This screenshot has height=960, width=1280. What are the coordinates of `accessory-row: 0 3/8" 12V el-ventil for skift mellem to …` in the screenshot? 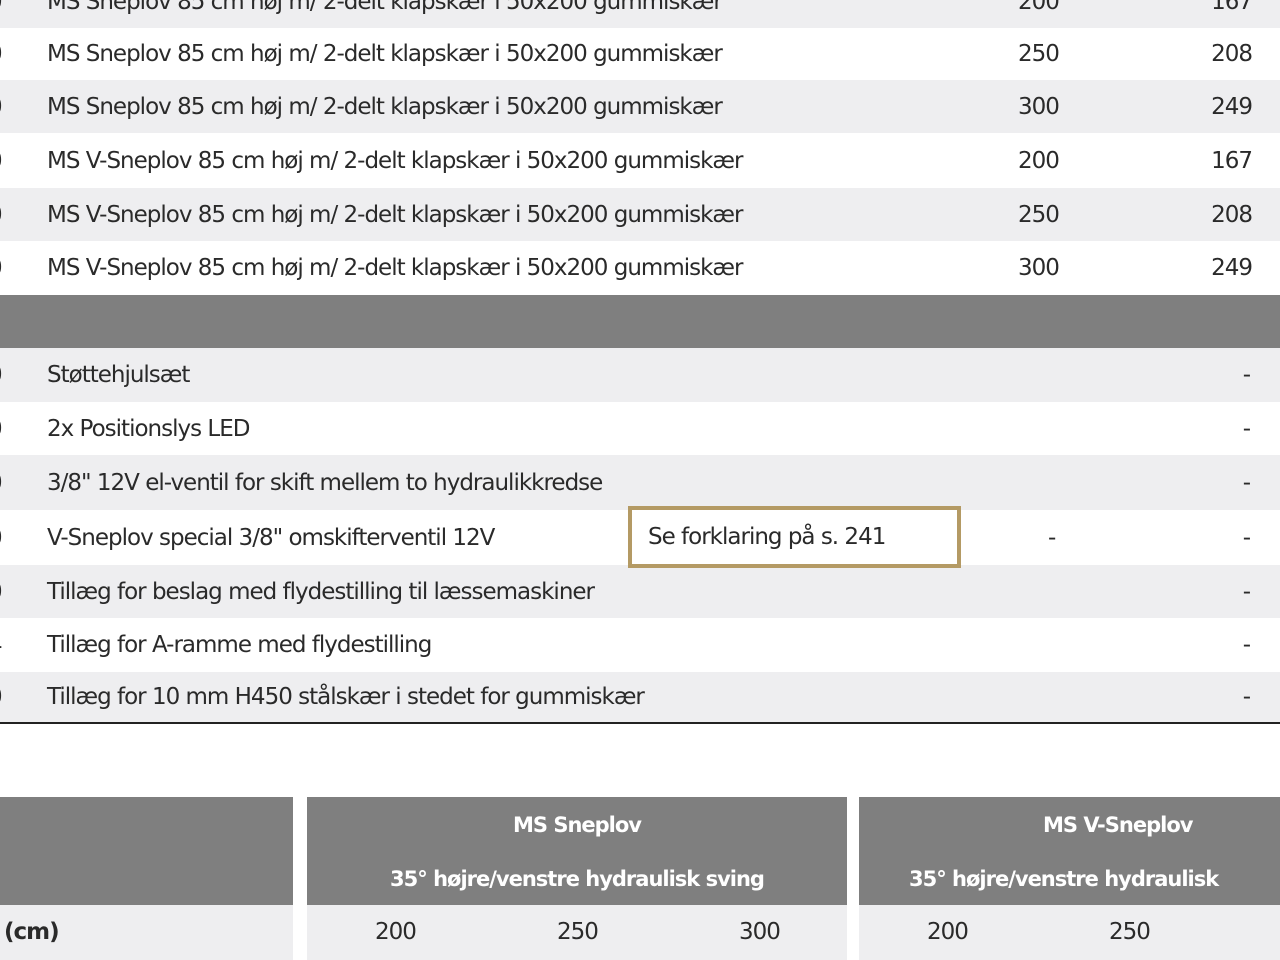 It's located at (640, 482).